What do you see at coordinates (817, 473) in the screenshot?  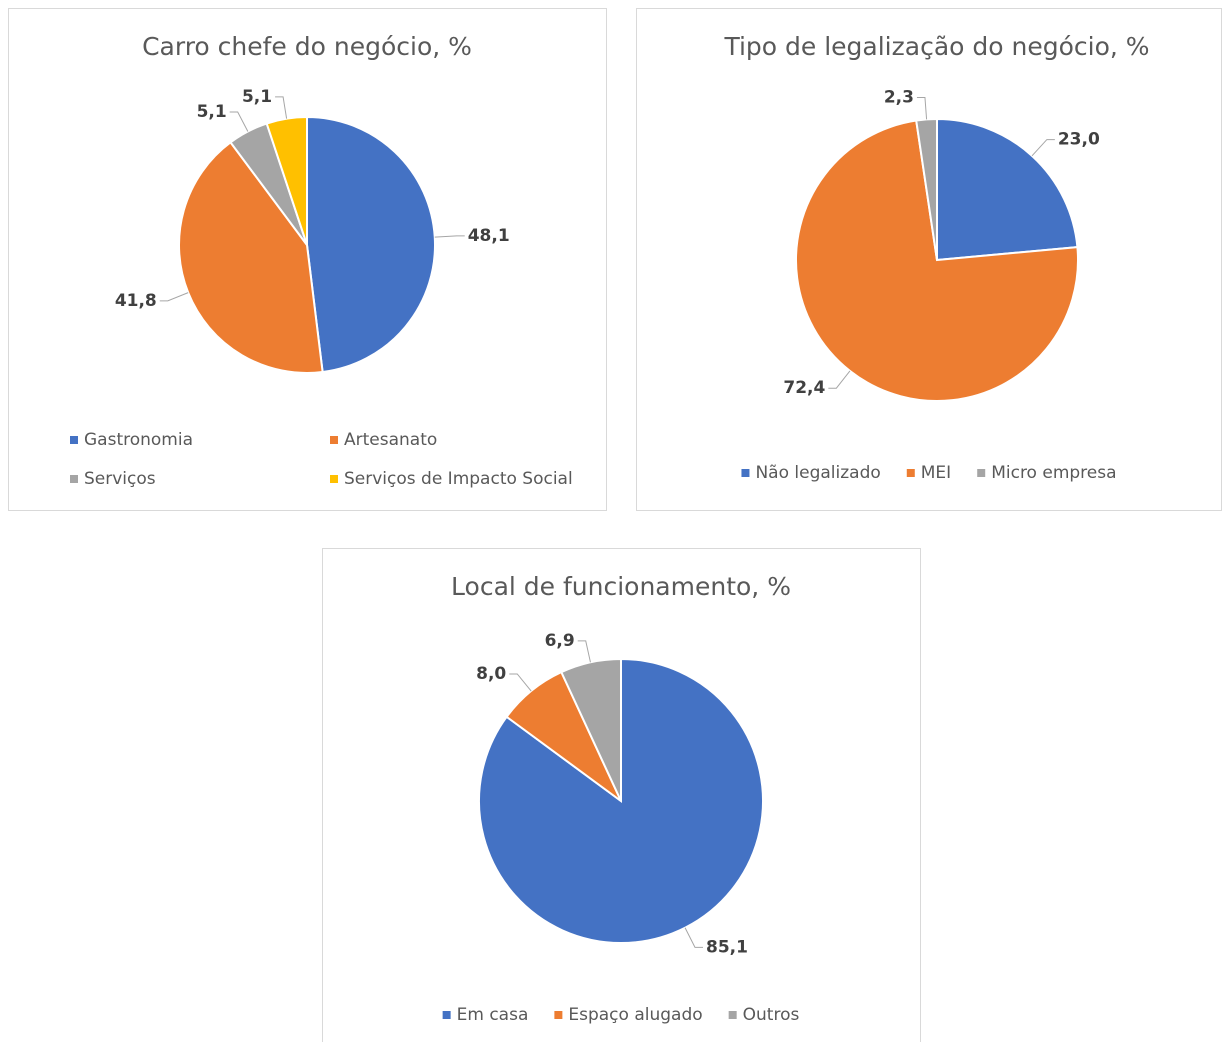 I see `legend-label: Não legalizado` at bounding box center [817, 473].